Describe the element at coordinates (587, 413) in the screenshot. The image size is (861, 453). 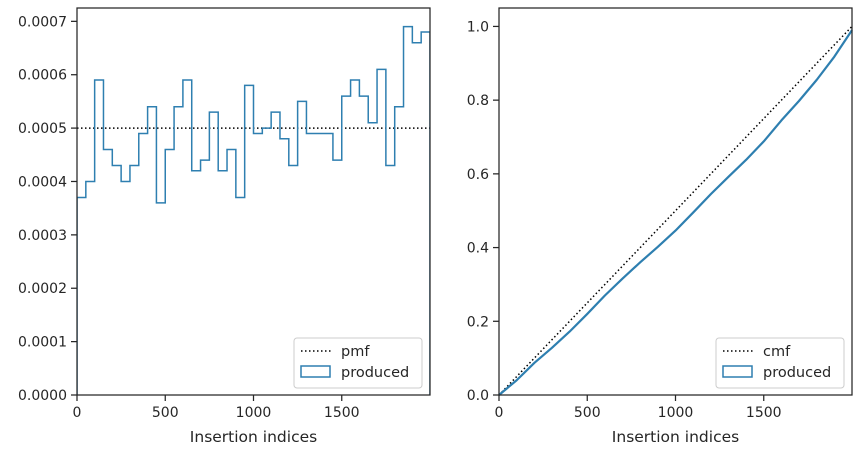
I see `right-x-tick-label: 500` at that location.